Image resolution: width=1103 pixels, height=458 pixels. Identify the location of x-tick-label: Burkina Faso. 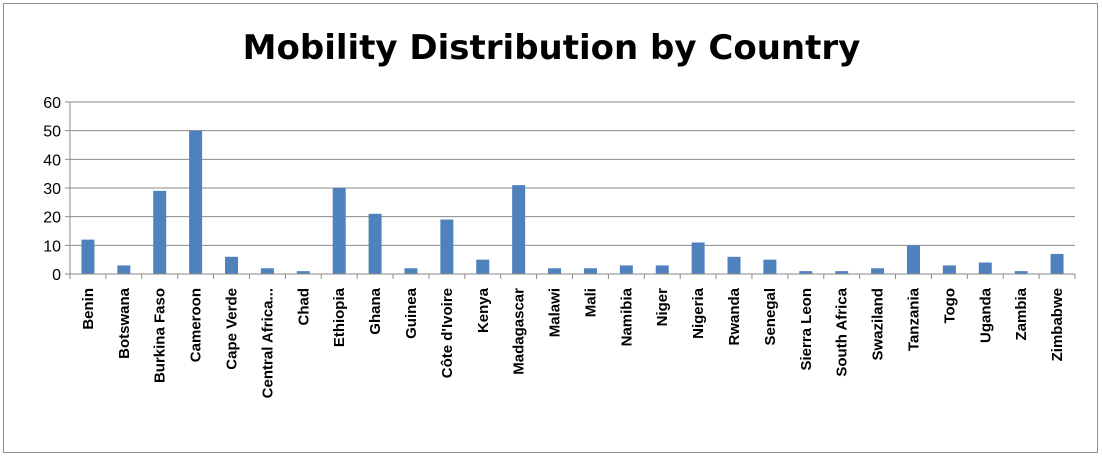
(160, 335).